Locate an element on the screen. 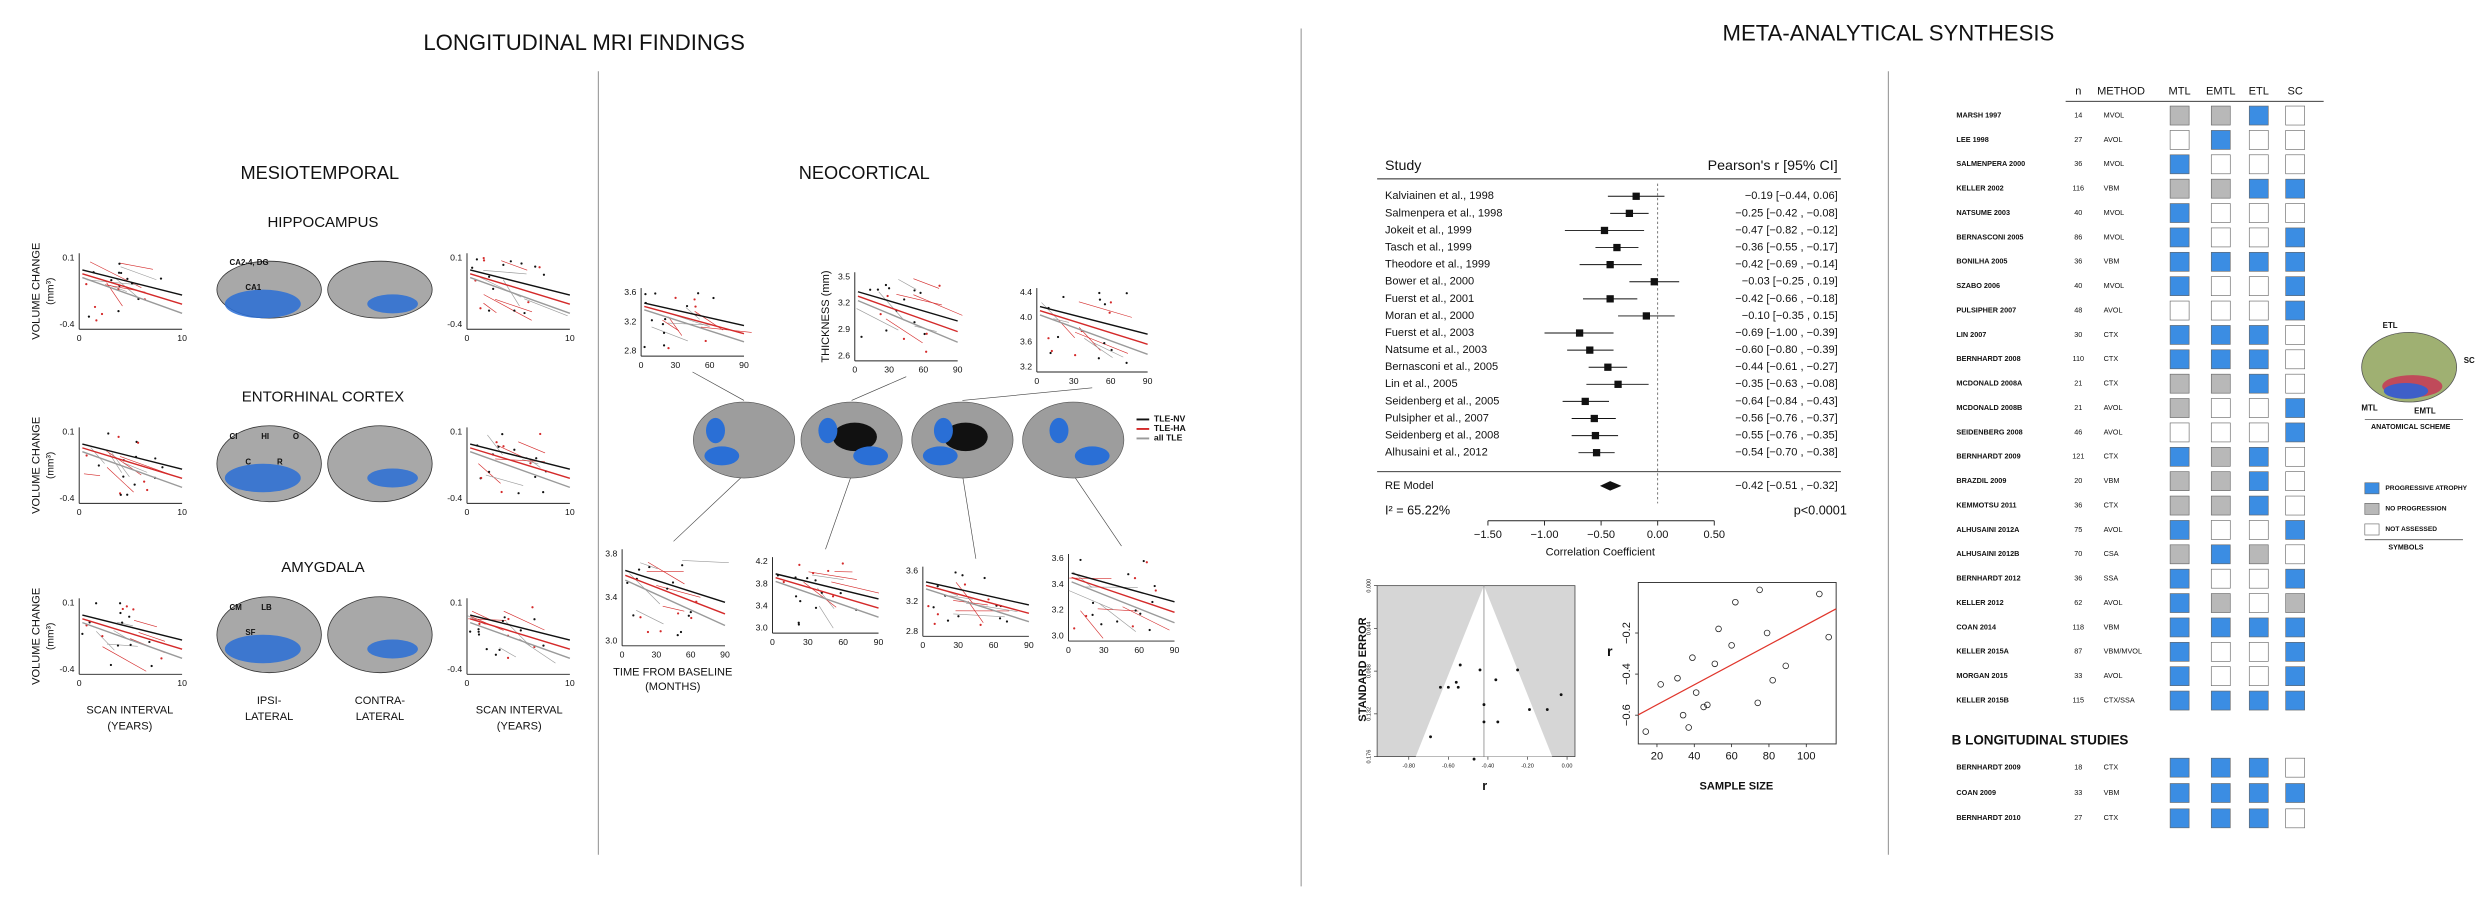  x-tick-label: 60 is located at coordinates (710, 365).